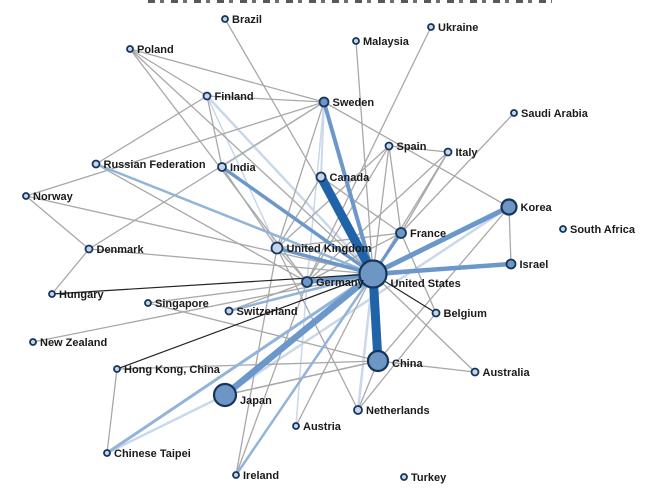 The width and height of the screenshot is (650, 492). I want to click on edge-poland-finland, so click(168, 72).